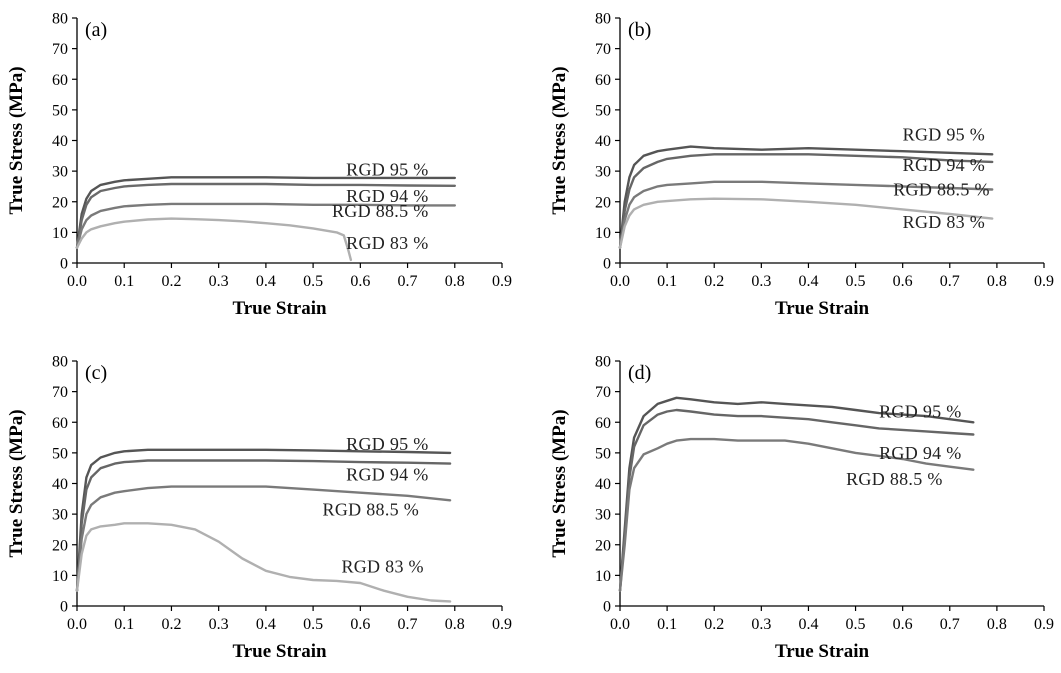 This screenshot has width=1061, height=673. Describe the element at coordinates (96, 373) in the screenshot. I see `panel-label: (c)` at that location.